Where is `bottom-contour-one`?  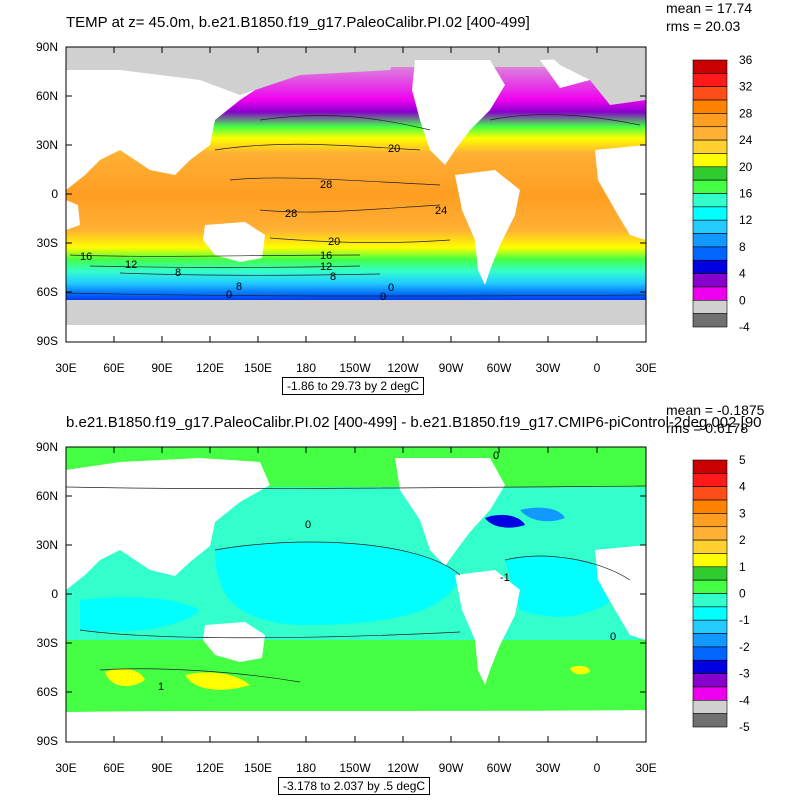 bottom-contour-one is located at coordinates (200, 675).